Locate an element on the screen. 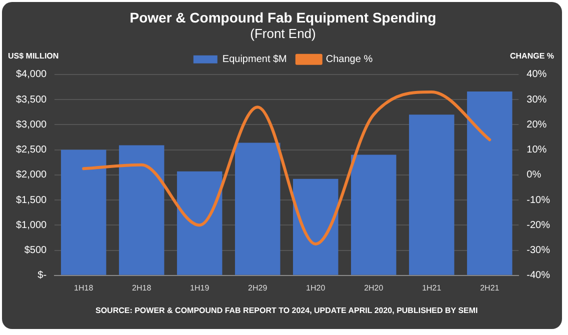 This screenshot has width=568, height=335. y-tick-label: $500 is located at coordinates (36, 250).